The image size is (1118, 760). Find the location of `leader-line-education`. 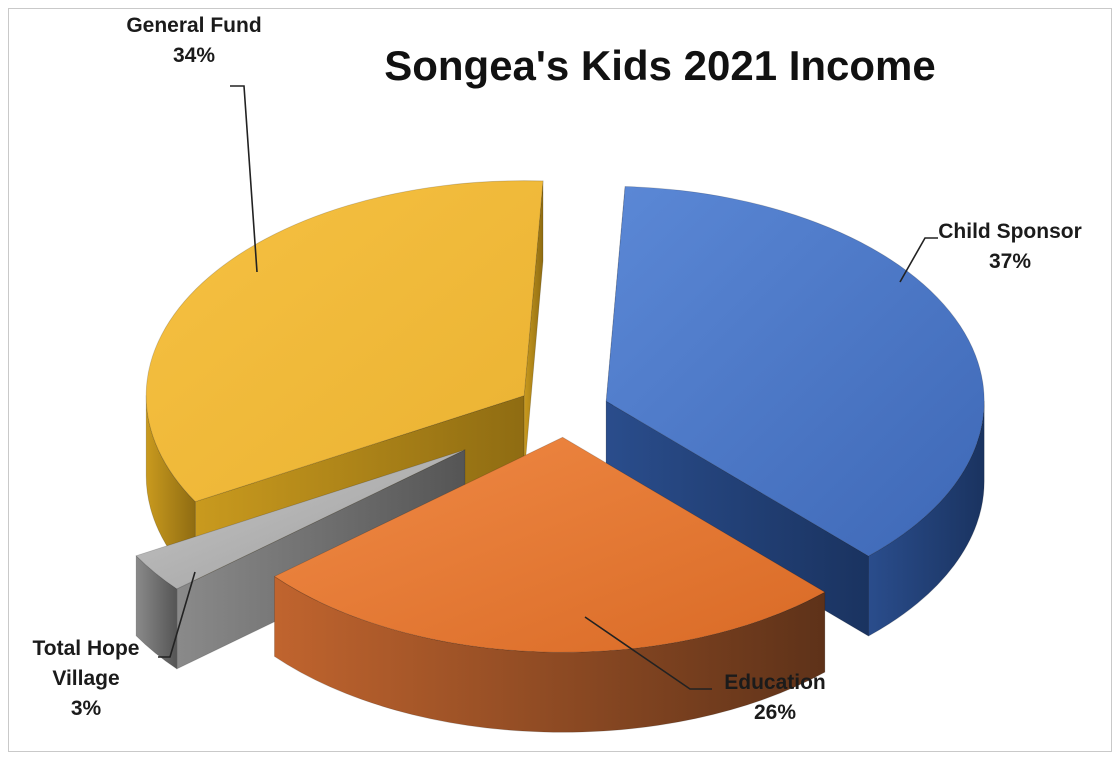

leader-line-education is located at coordinates (648, 653).